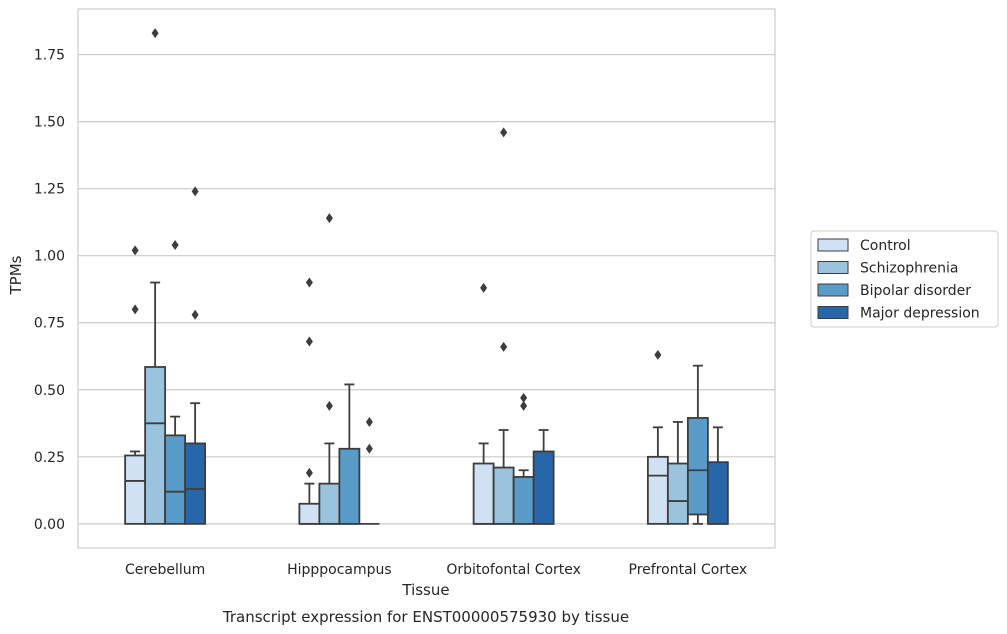 The width and height of the screenshot is (1007, 634). What do you see at coordinates (339, 570) in the screenshot?
I see `x-tick-label: Hipppocampus` at bounding box center [339, 570].